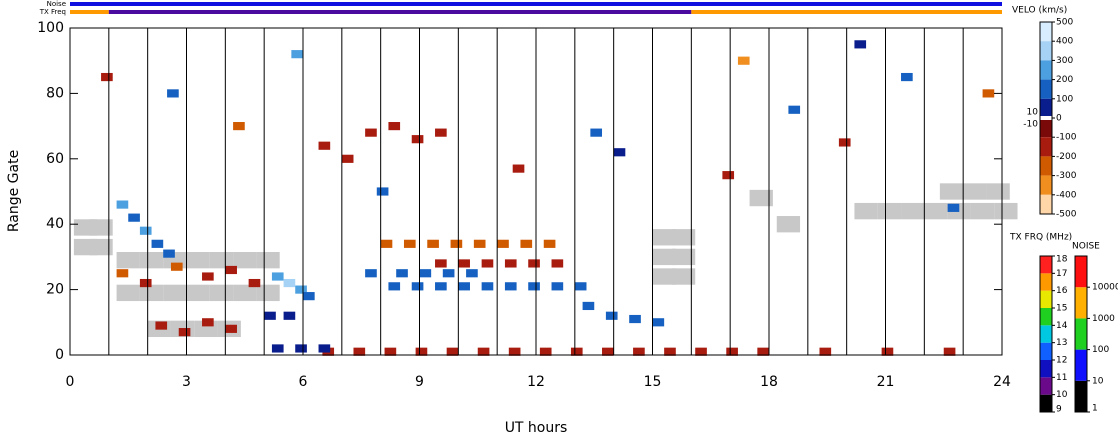  What do you see at coordinates (1040, 238) in the screenshot?
I see `tx-freq-scale-title: TX FRQ (MHz)` at bounding box center [1040, 238].